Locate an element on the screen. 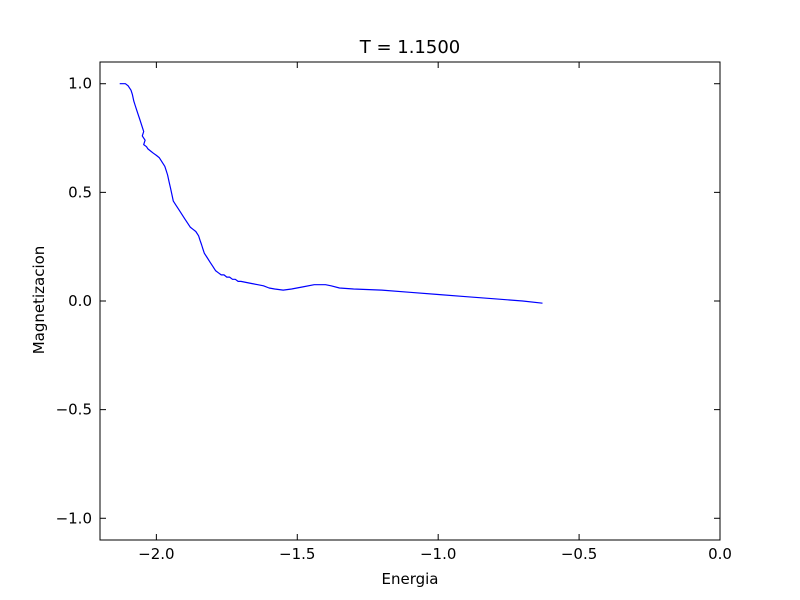 This screenshot has width=800, height=600. y-tick-label: 1.0 is located at coordinates (80, 84).